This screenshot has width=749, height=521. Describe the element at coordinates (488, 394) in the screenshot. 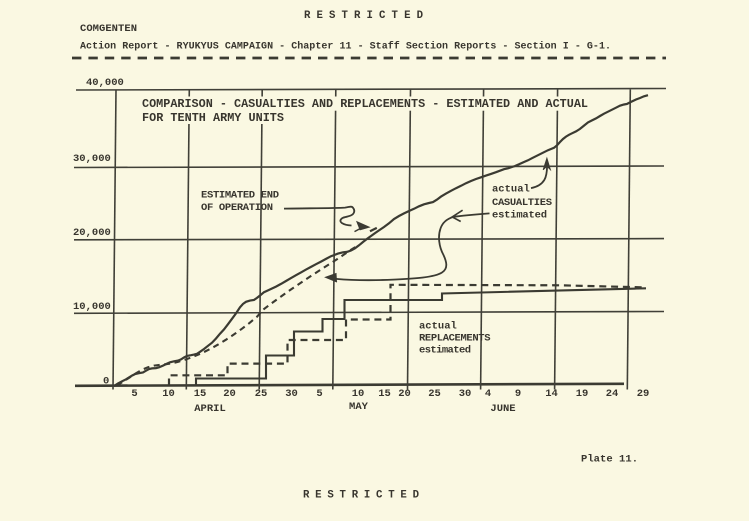

I see `svg-text: 4` at that location.